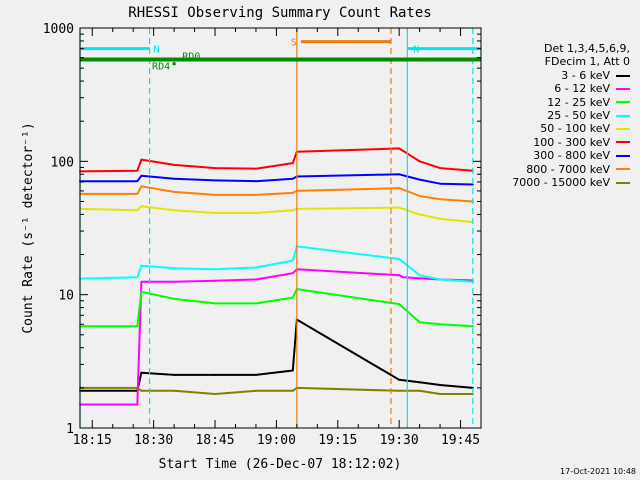  I want to click on x-tick-label: 19:45, so click(460, 440).